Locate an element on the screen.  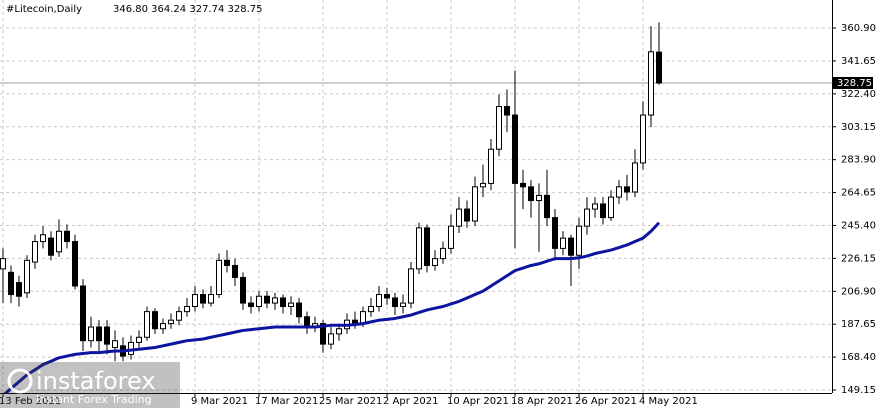
last-price-label: 328.75 is located at coordinates (854, 83).